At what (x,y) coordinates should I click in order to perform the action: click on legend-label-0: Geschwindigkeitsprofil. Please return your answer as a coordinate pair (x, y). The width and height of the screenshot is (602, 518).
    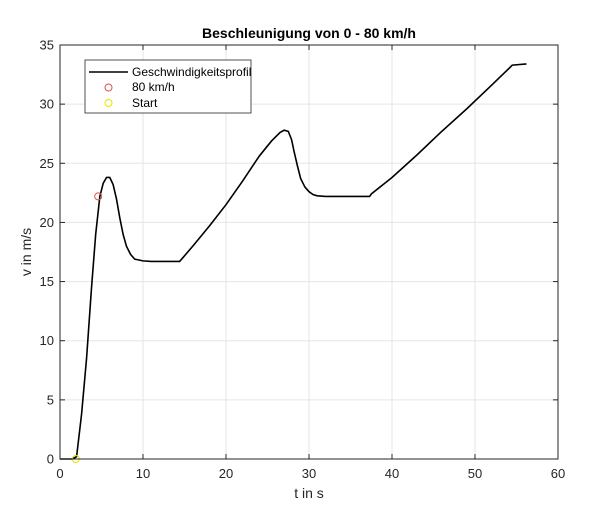
    Looking at the image, I should click on (191, 72).